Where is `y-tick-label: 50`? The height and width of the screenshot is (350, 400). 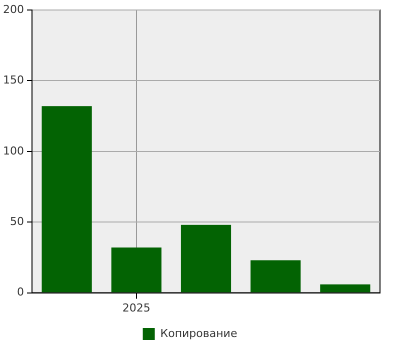 y-tick-label: 50 is located at coordinates (17, 221).